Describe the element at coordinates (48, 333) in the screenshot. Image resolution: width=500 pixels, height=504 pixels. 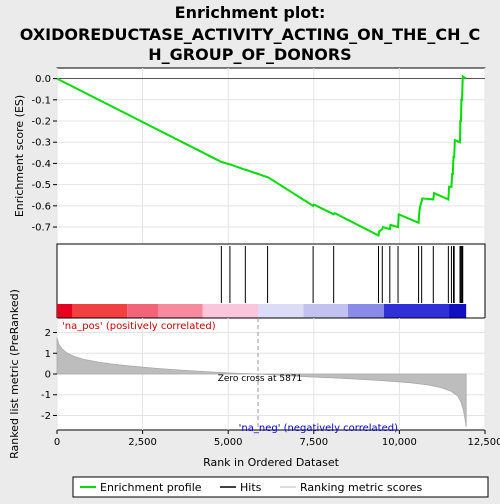
I see `metric-y-tick-label: 2` at that location.